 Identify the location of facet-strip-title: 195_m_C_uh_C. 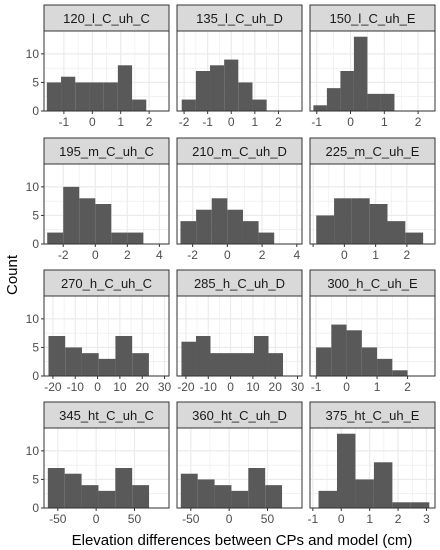
(106, 151).